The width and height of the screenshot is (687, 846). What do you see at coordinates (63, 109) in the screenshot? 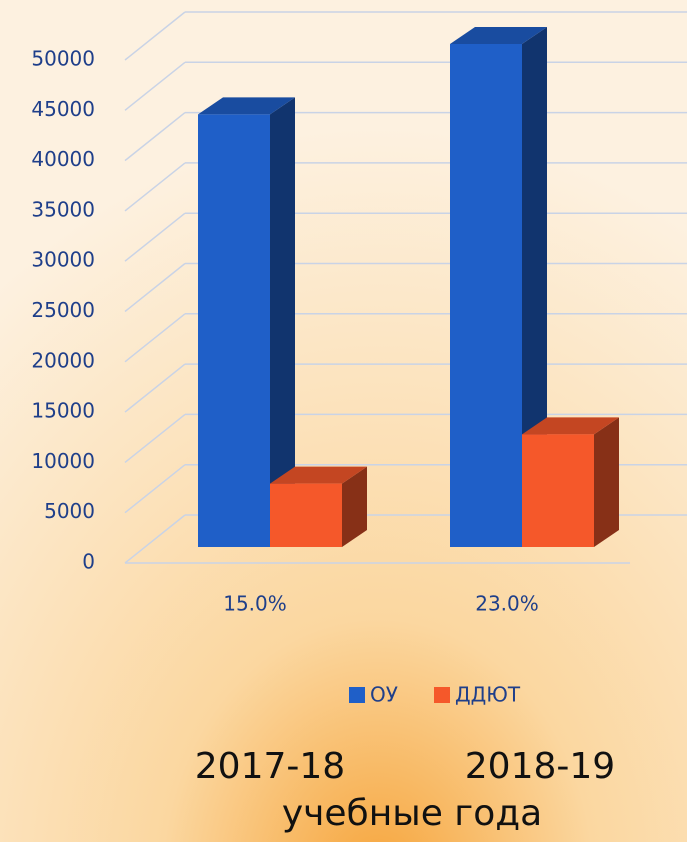
I see `y-tick-label: 45000` at bounding box center [63, 109].